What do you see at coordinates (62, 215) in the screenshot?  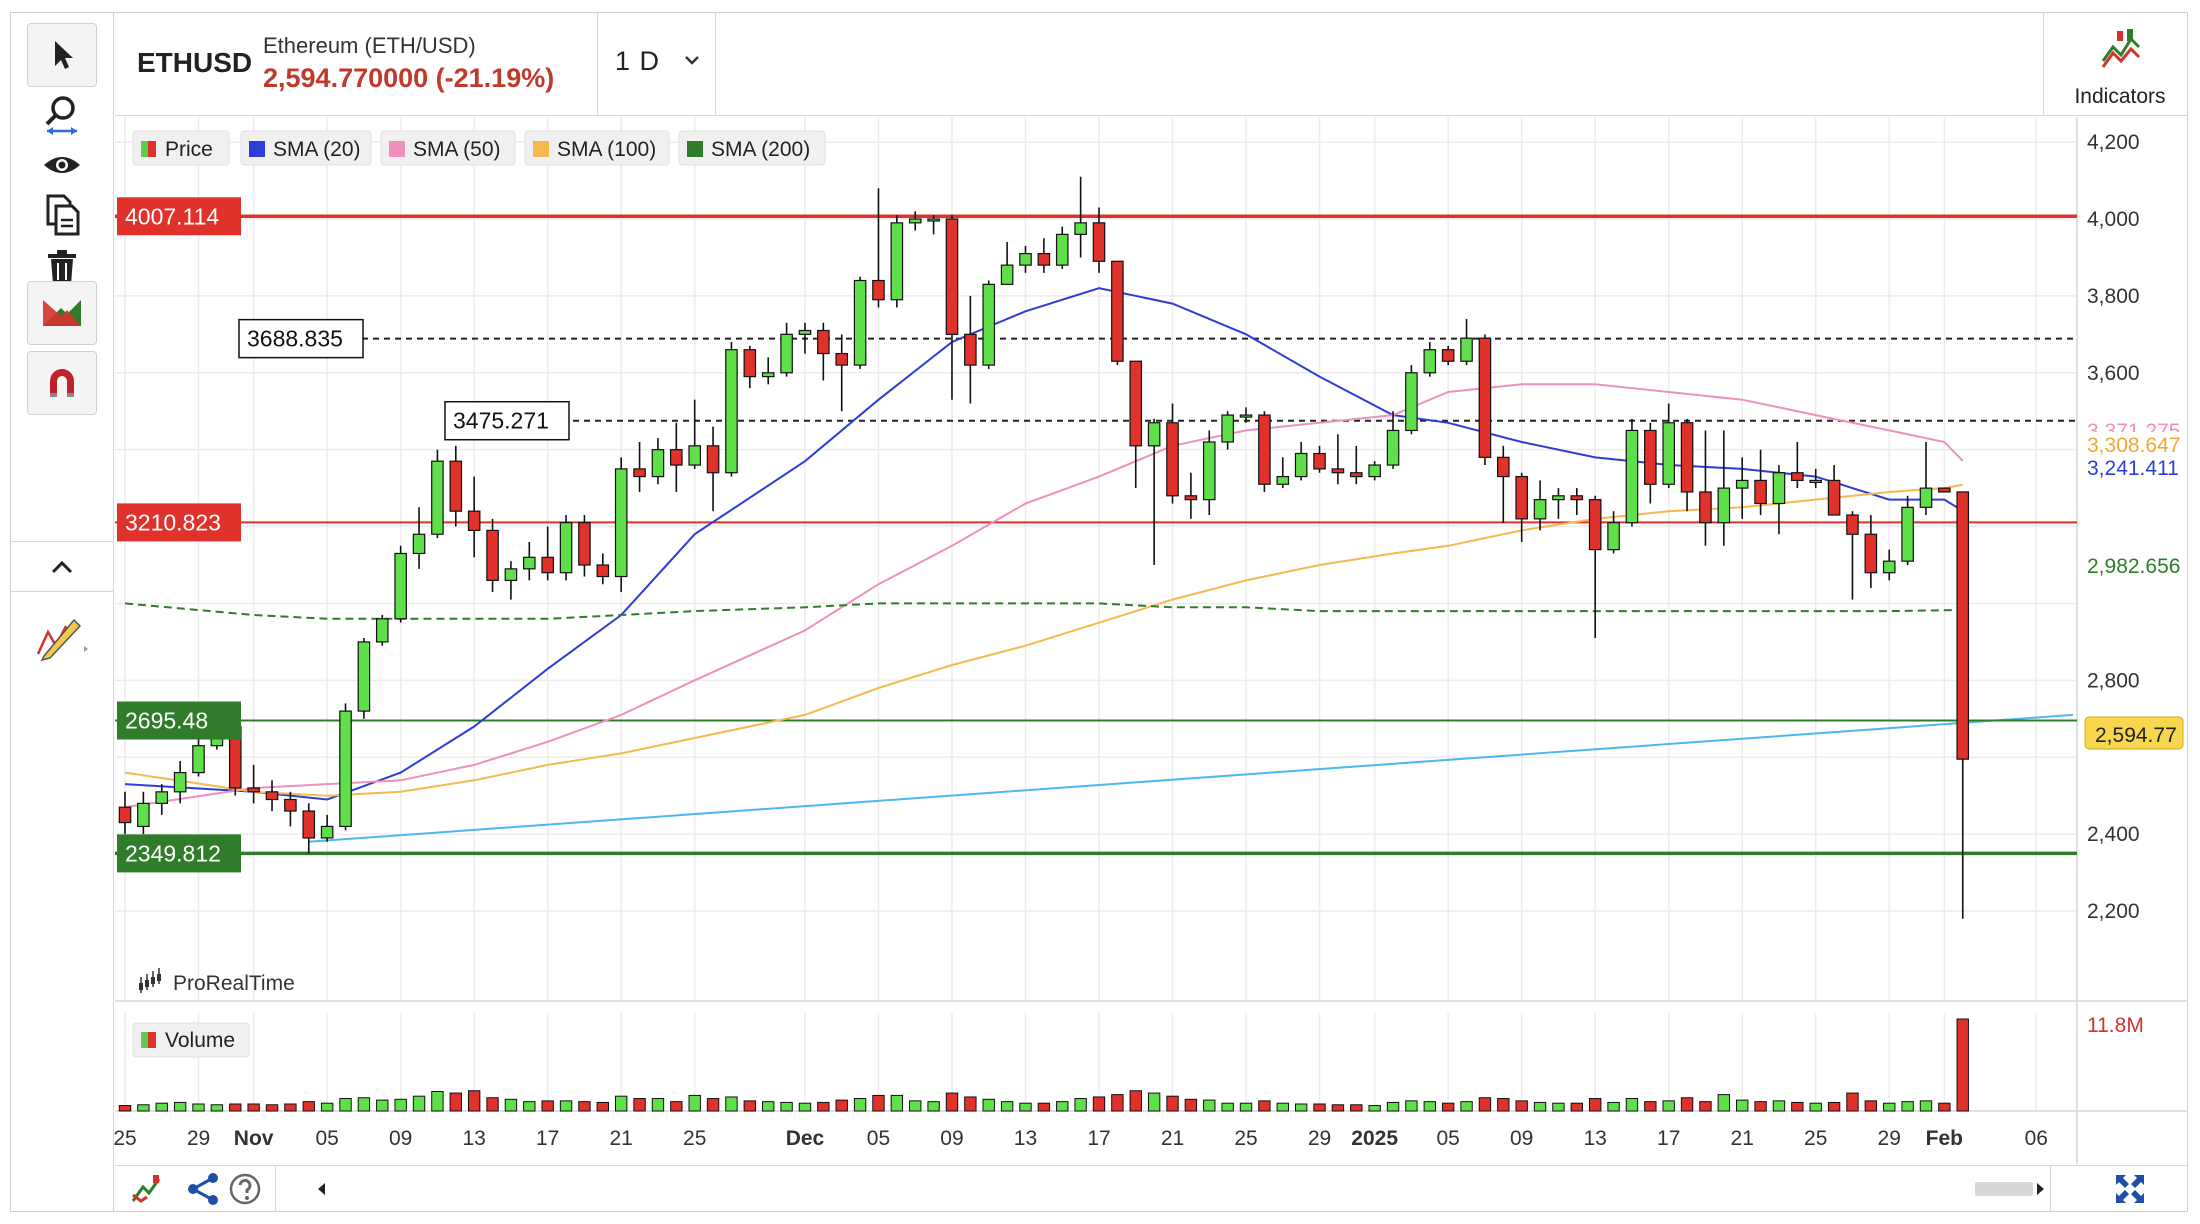 I see `copy-icon` at bounding box center [62, 215].